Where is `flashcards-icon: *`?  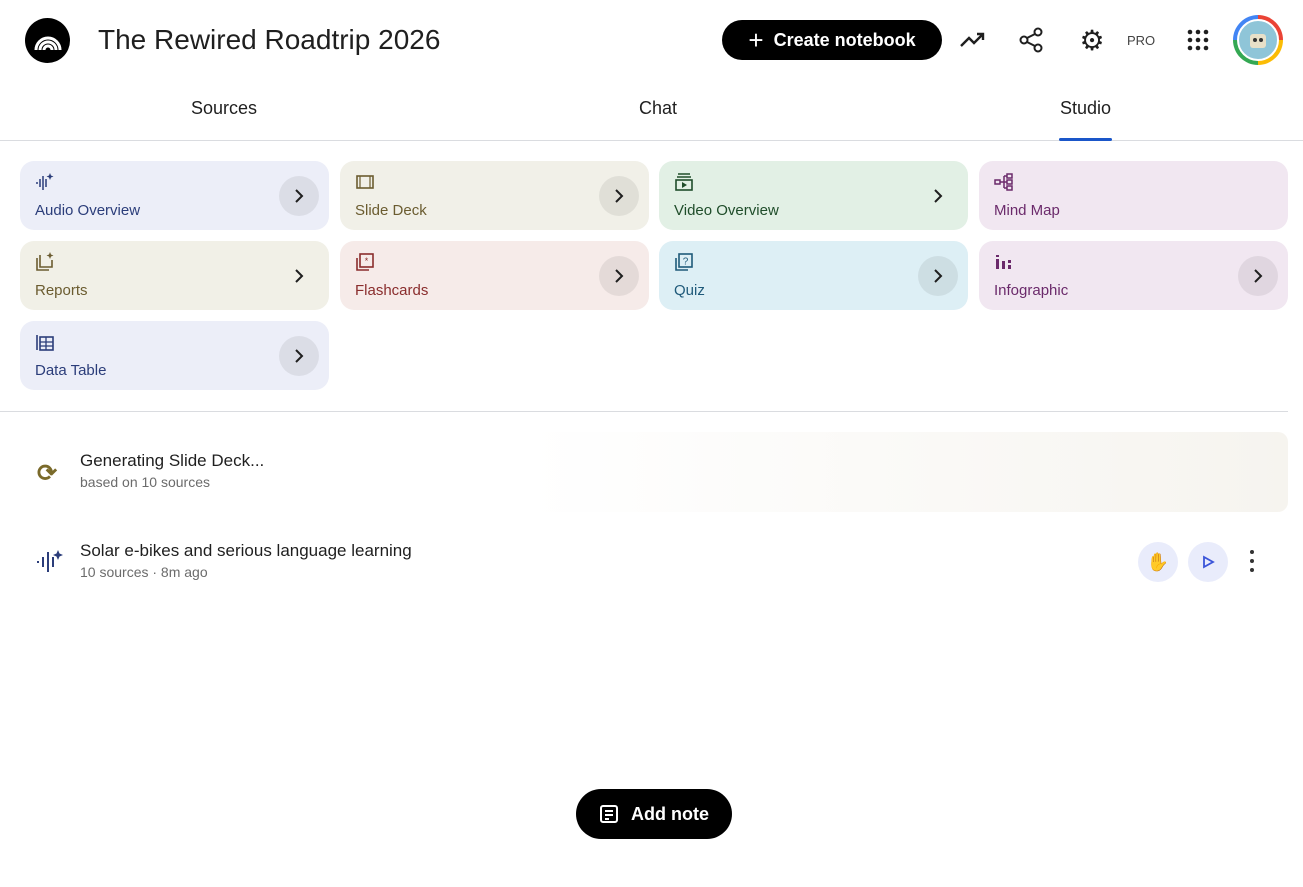
flashcards-icon: * is located at coordinates (365, 262).